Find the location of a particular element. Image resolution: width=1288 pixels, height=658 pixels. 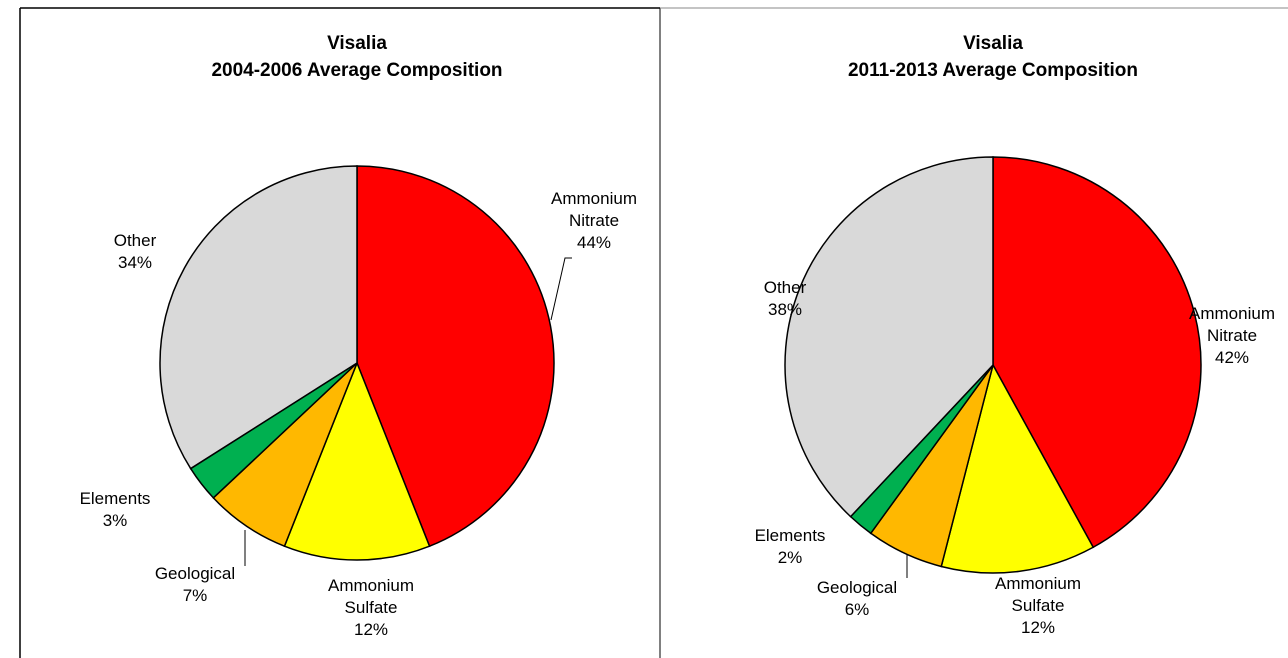

slice-label: Ammonium Nitrate 42% is located at coordinates (1232, 336).